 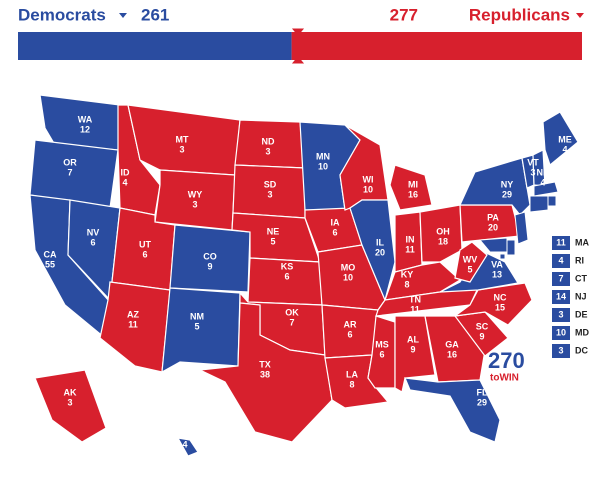 I want to click on state-label: MS, so click(x=382, y=344).